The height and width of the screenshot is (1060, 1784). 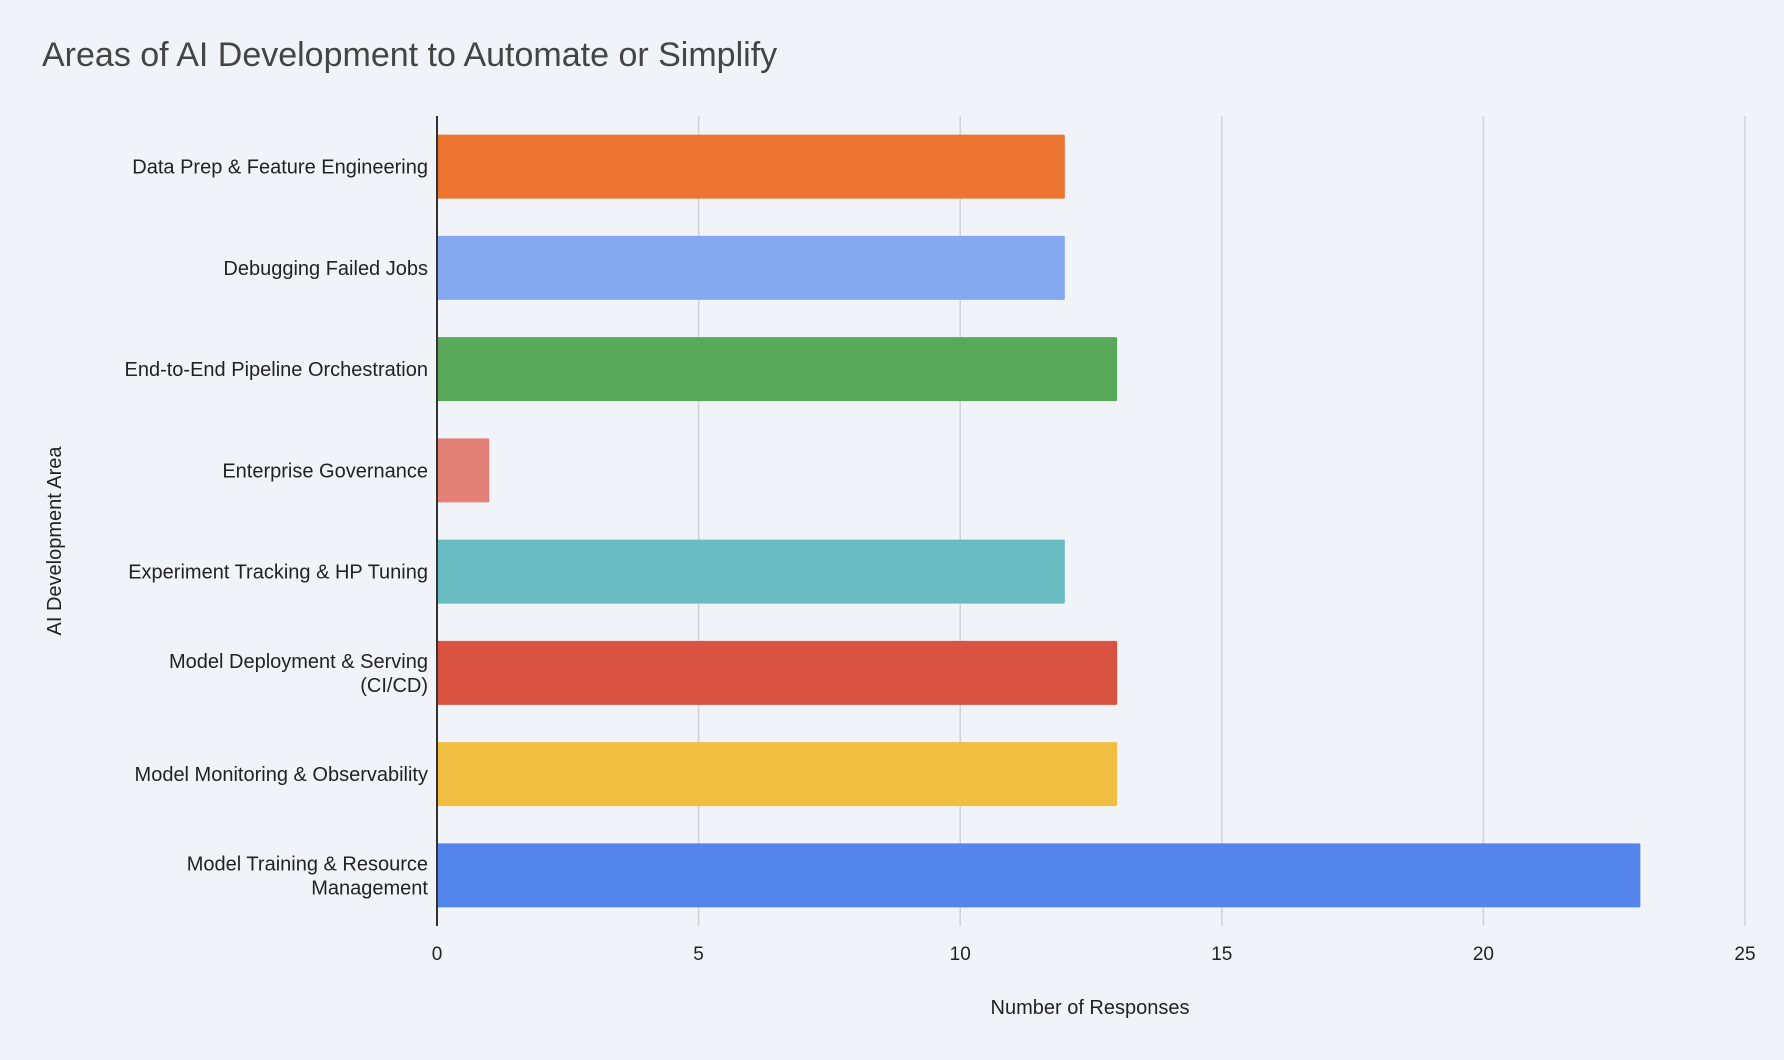 What do you see at coordinates (325, 471) in the screenshot?
I see `category-label: Enterprise Governance` at bounding box center [325, 471].